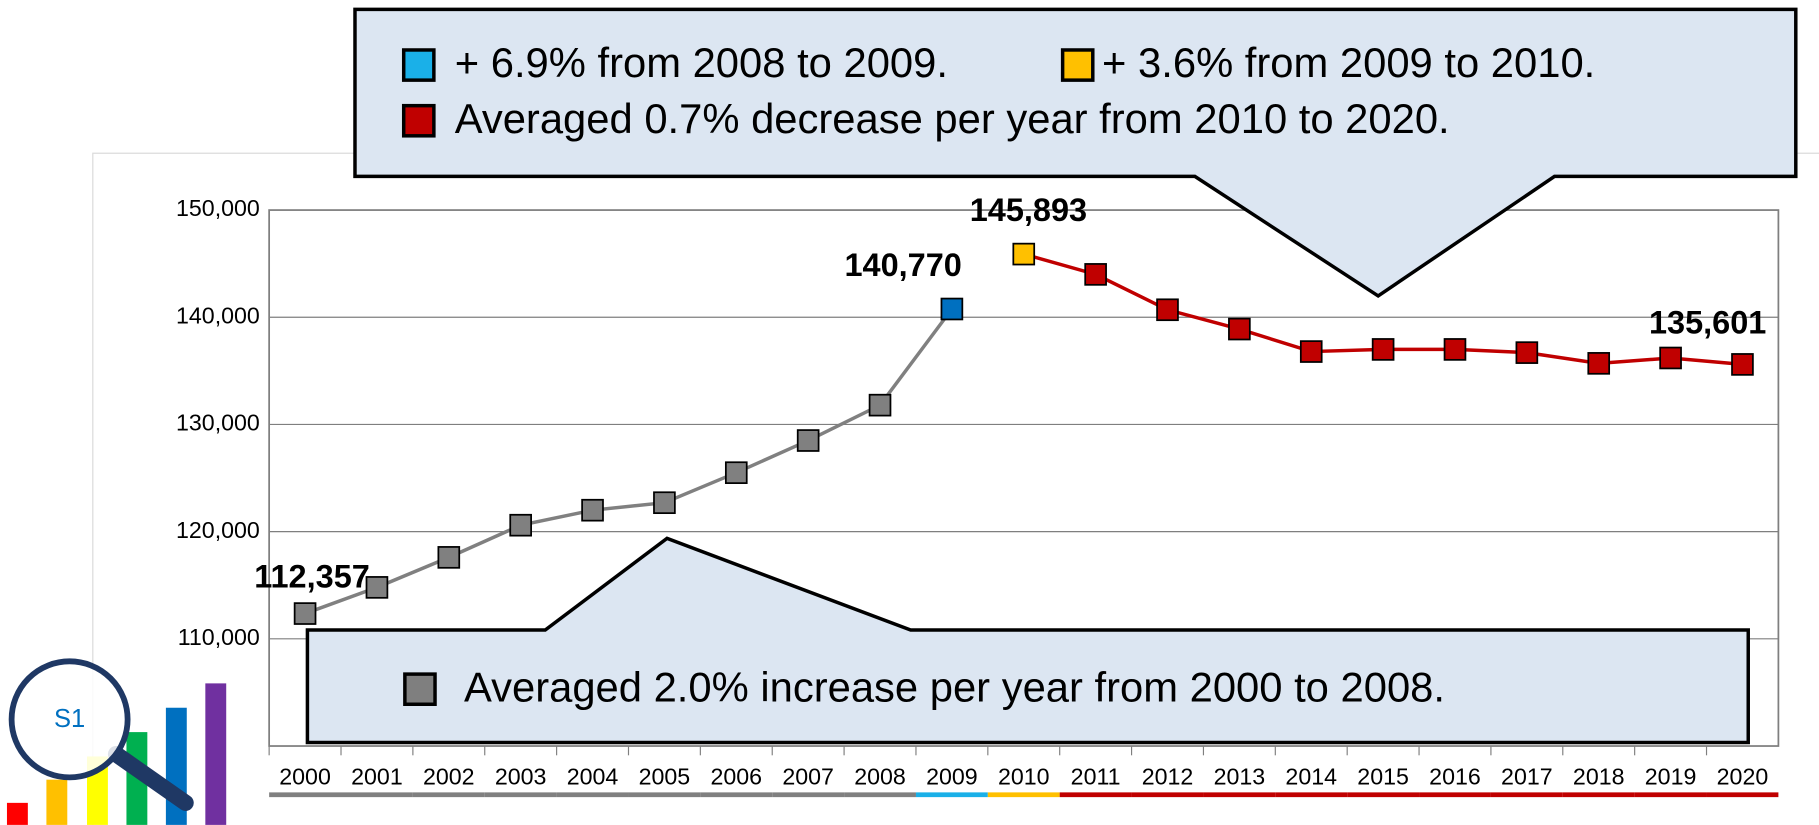  I want to click on x-tick-label: 2005, so click(665, 777).